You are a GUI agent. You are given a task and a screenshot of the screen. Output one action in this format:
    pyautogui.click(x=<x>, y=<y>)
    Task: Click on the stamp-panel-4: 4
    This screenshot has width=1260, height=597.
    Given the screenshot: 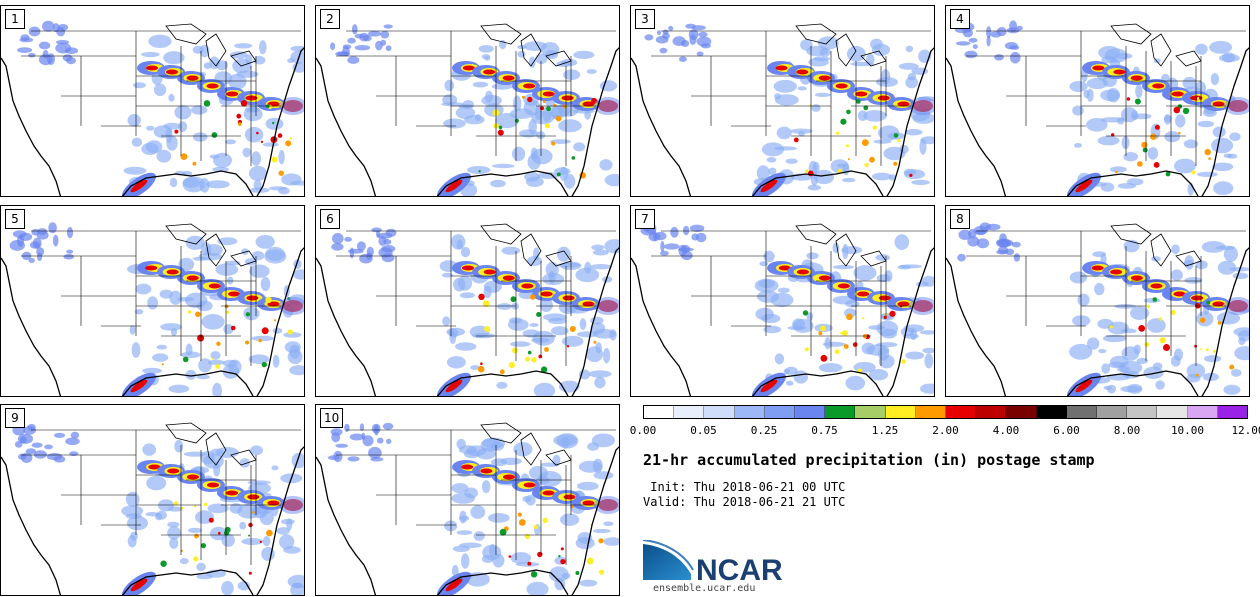 What is the action you would take?
    pyautogui.click(x=1097, y=101)
    